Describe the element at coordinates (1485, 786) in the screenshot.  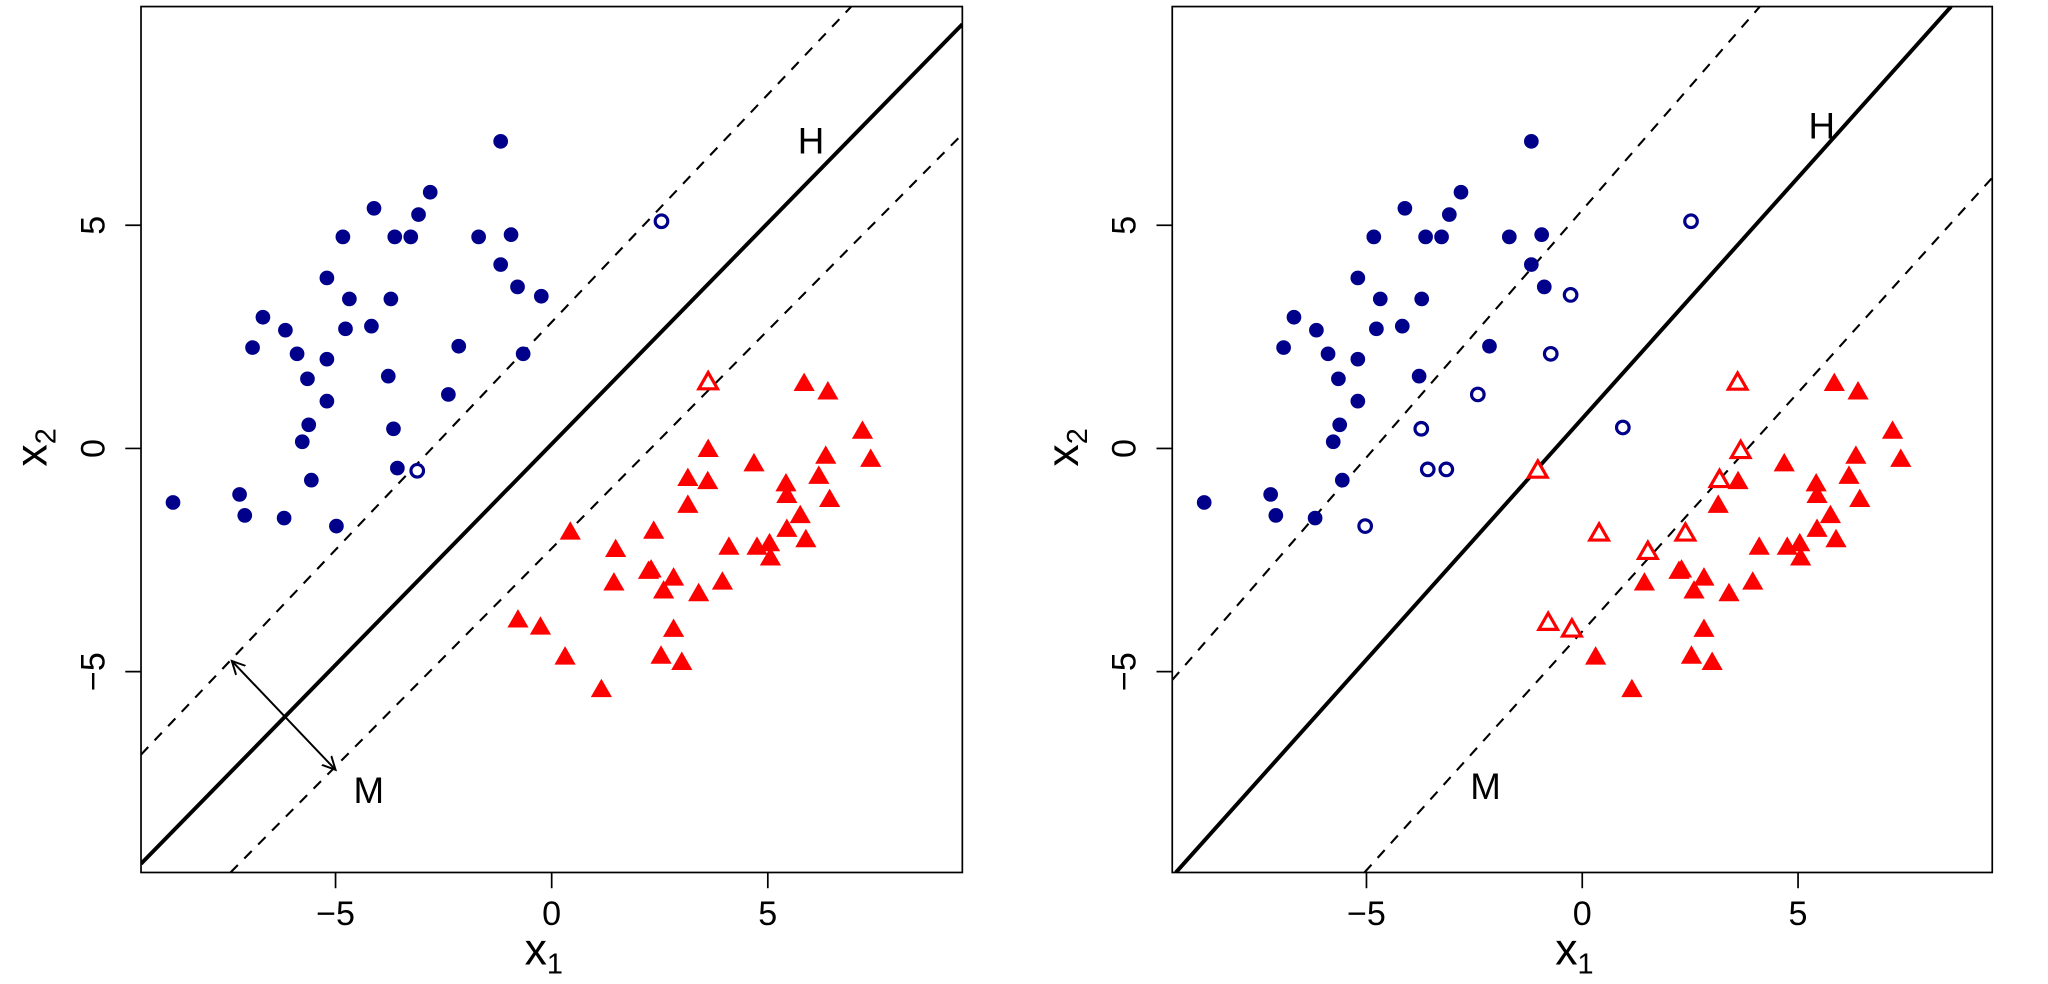
I see `margin-label: M` at that location.